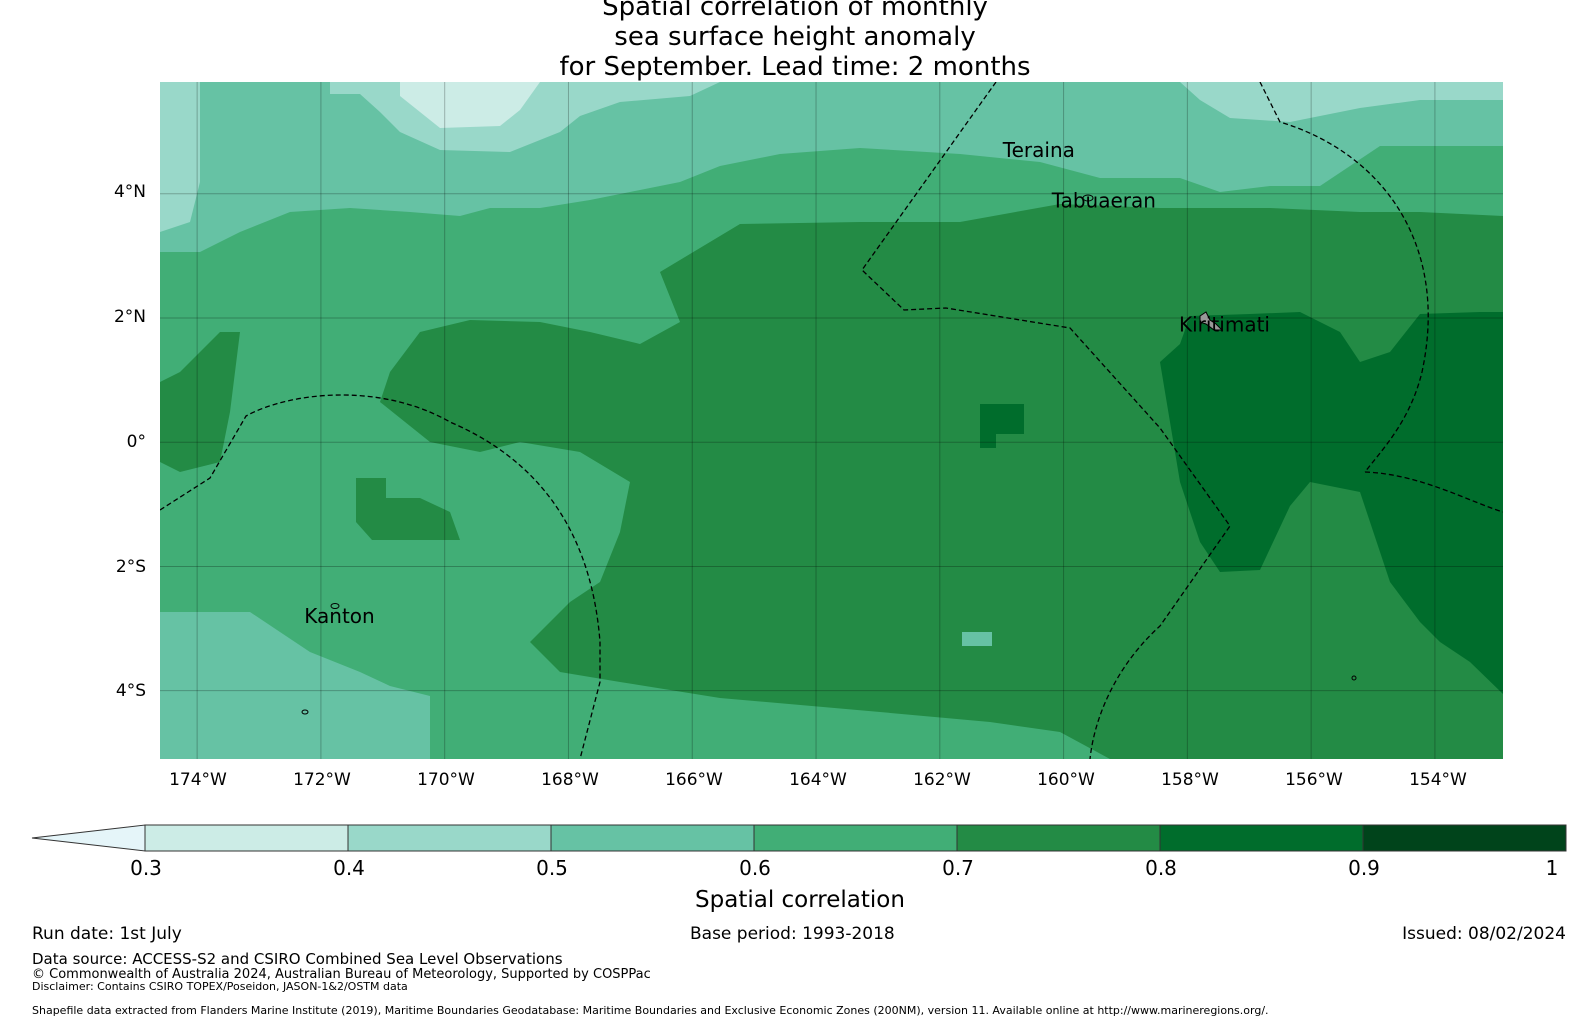  What do you see at coordinates (855, 838) in the screenshot?
I see `colorbar-segment-0.6-0.7` at bounding box center [855, 838].